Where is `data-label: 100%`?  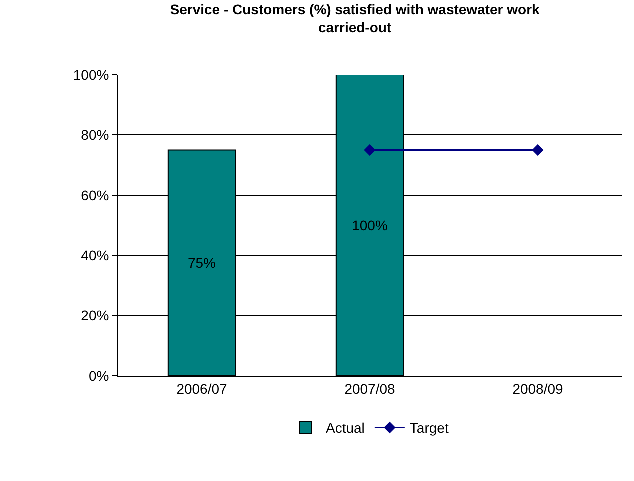
data-label: 100% is located at coordinates (370, 226).